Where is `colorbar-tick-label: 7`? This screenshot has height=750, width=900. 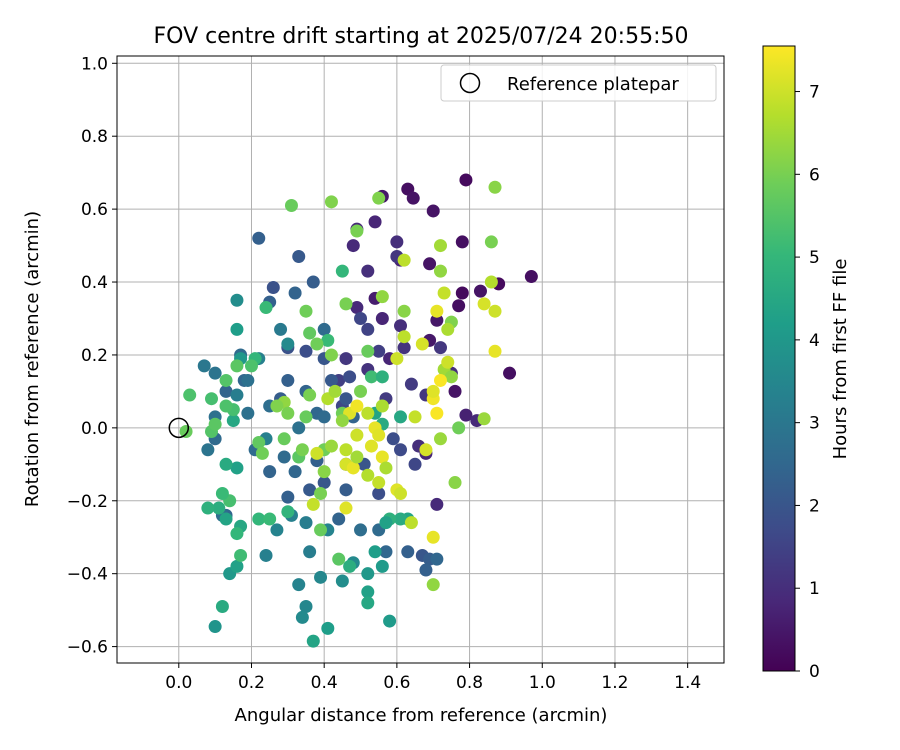
colorbar-tick-label: 7 is located at coordinates (814, 93).